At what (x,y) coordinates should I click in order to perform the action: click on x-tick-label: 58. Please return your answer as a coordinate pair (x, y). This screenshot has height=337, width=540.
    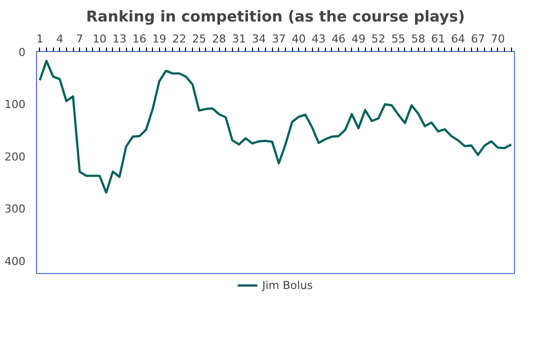
    Looking at the image, I should click on (418, 39).